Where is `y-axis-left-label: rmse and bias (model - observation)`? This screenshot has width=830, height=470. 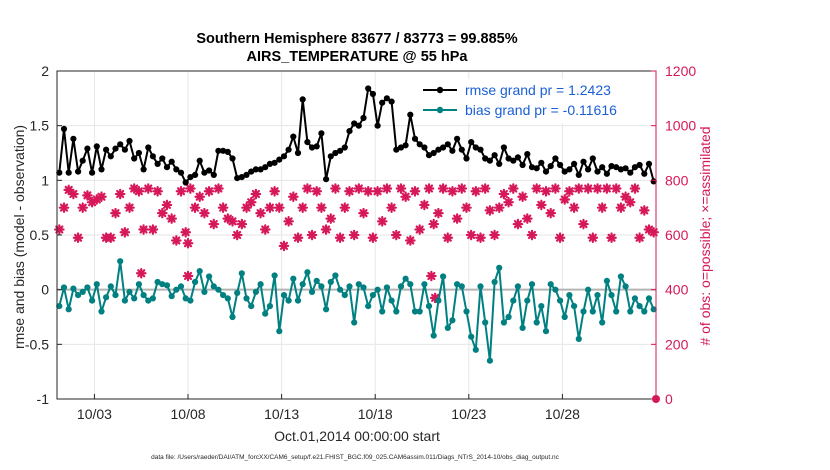 y-axis-left-label: rmse and bias (model - observation) is located at coordinates (19, 237).